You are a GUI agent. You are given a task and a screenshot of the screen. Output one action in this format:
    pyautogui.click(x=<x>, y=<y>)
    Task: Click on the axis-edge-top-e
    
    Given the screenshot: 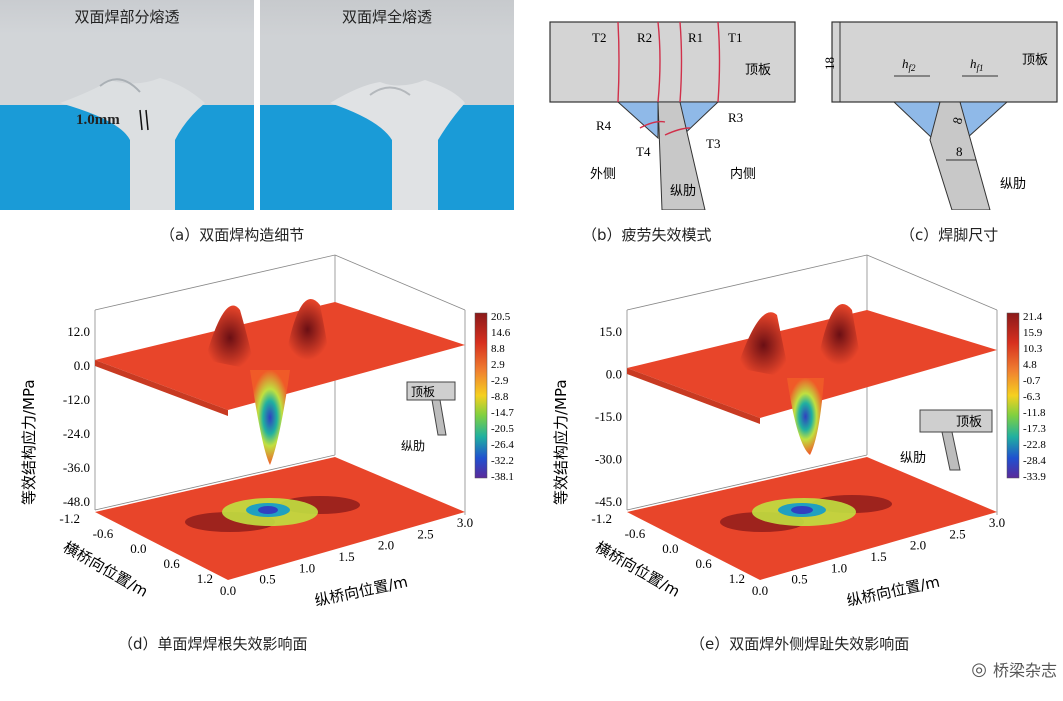 What is the action you would take?
    pyautogui.click(x=747, y=282)
    